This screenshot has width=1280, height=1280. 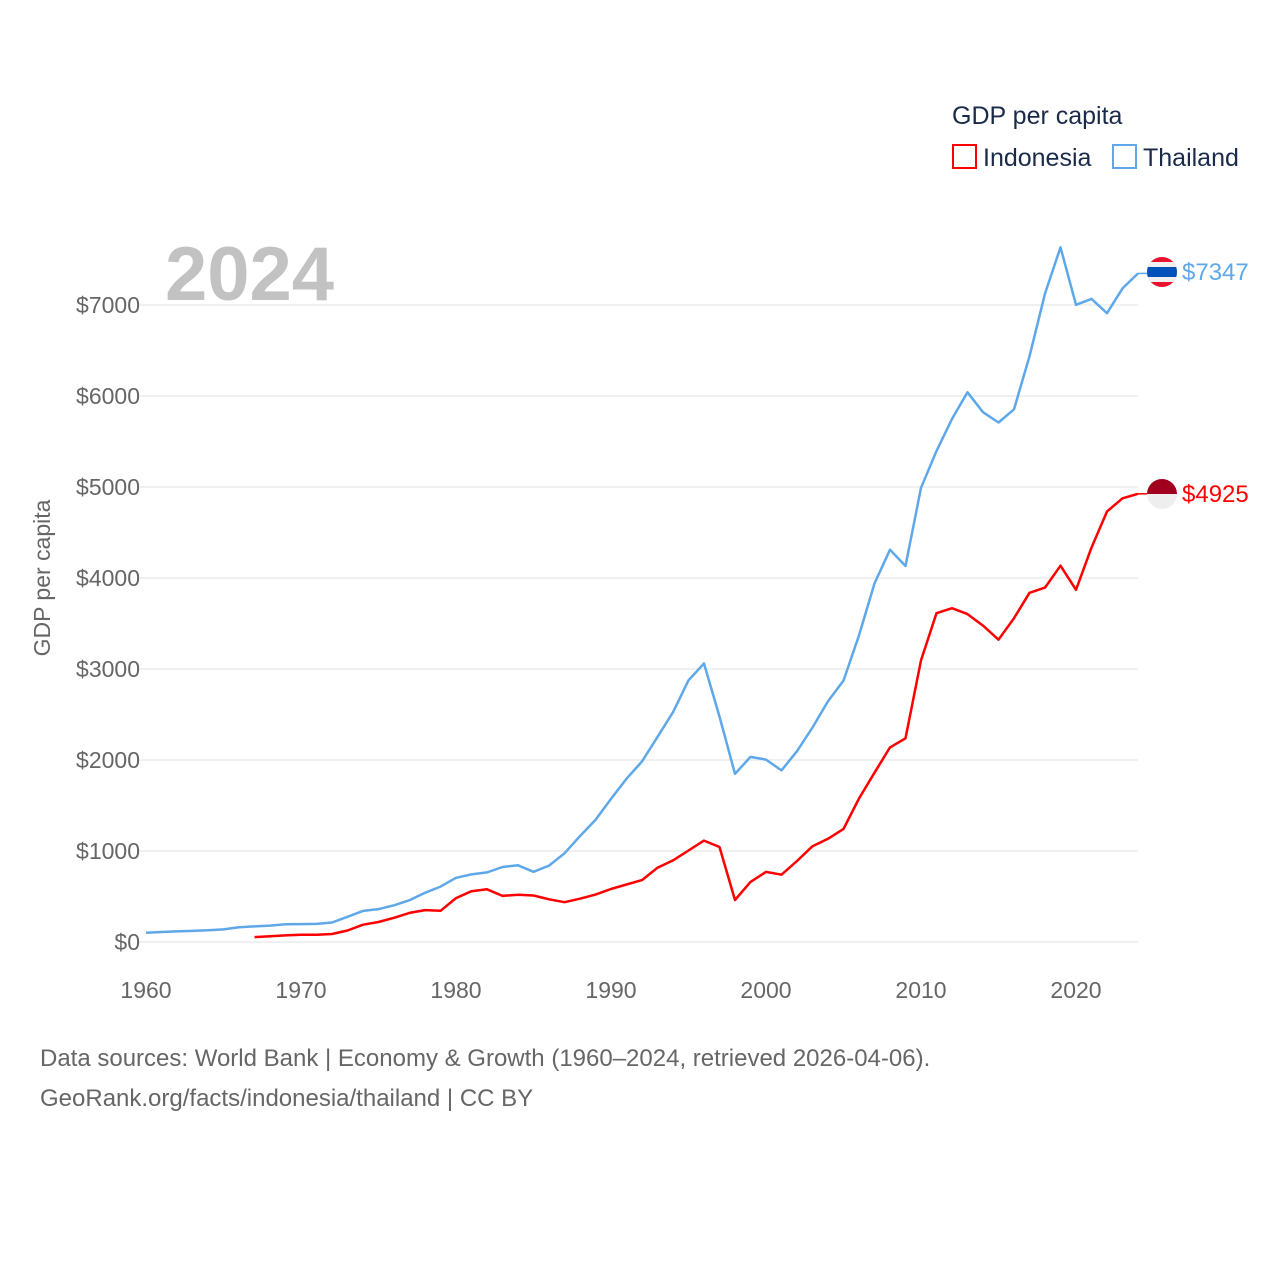 I want to click on indonesia-flag-icon, so click(x=1162, y=494).